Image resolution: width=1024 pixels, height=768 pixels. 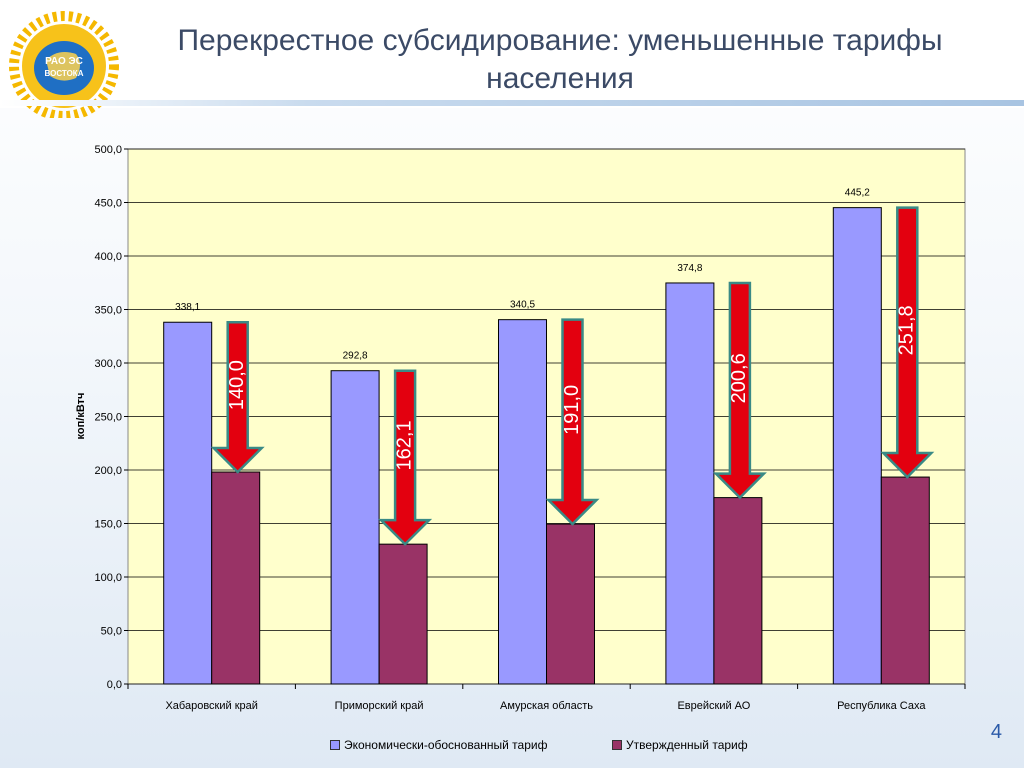 What do you see at coordinates (108, 257) in the screenshot?
I see `y-tick-label: 400,0` at bounding box center [108, 257].